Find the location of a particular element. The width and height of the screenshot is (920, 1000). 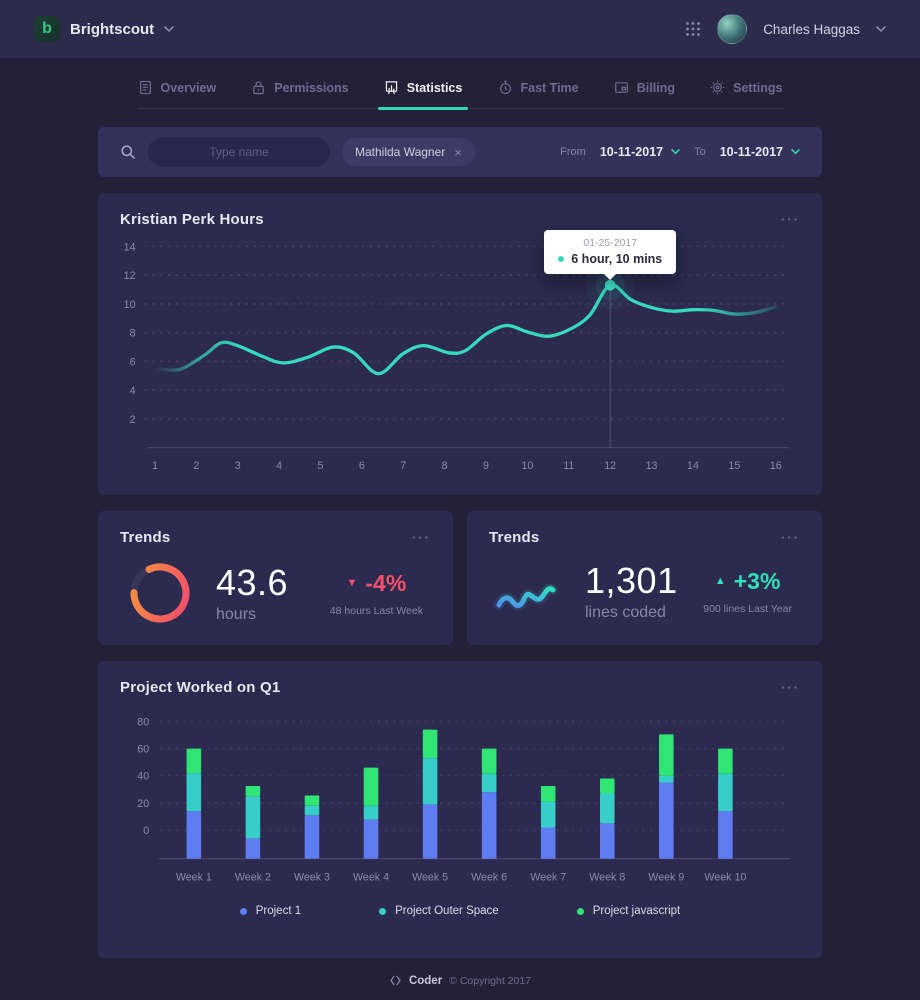

trends-right-title: Trends is located at coordinates (514, 537).